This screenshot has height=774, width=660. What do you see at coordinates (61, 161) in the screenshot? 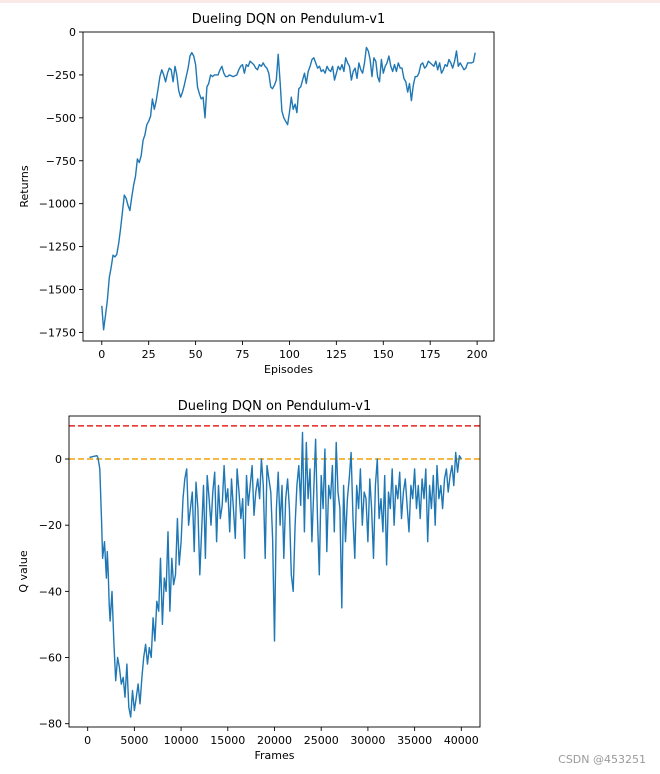
I see `y-tick-label: −750` at bounding box center [61, 161].